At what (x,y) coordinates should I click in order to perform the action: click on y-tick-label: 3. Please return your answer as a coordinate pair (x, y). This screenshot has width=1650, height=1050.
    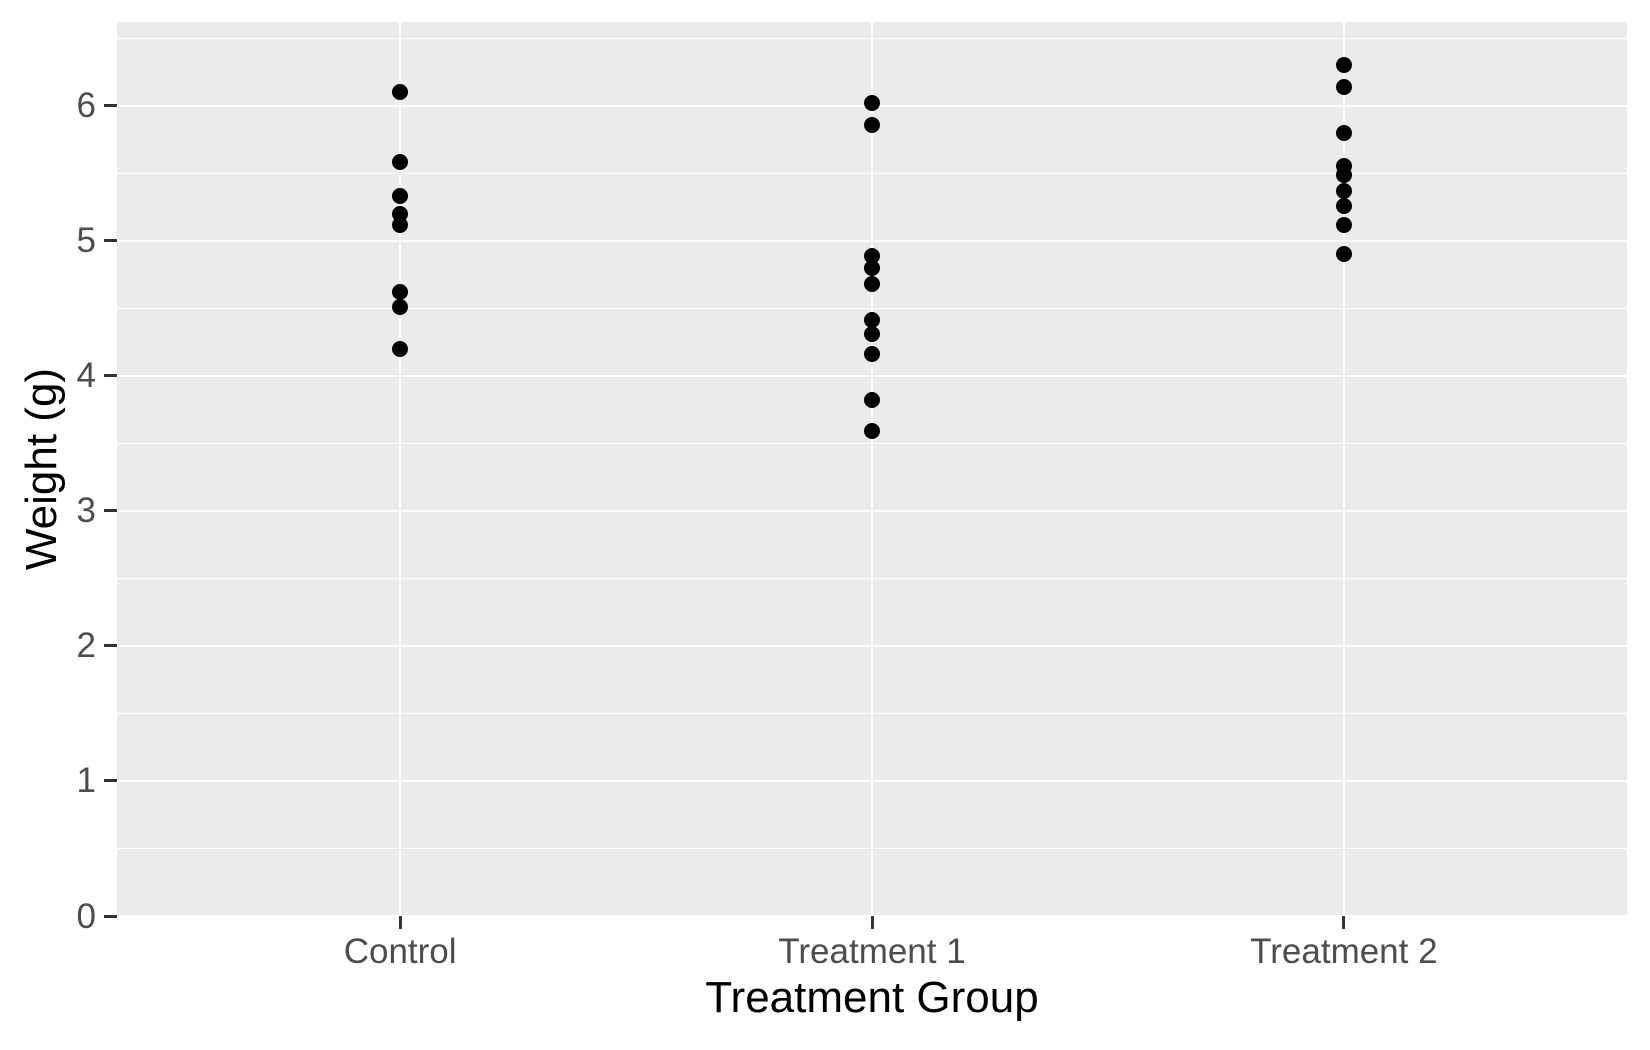
    Looking at the image, I should click on (86, 511).